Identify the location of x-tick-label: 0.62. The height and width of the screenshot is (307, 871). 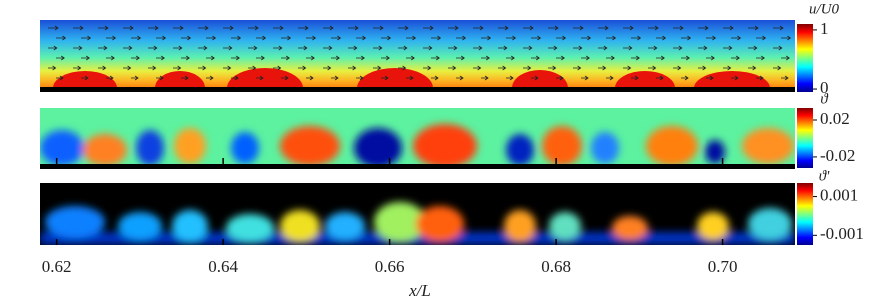
(57, 266).